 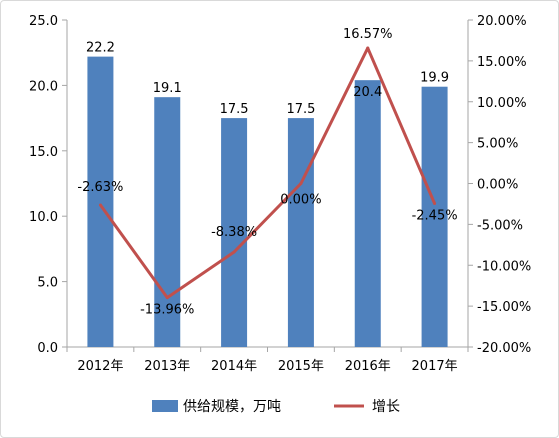 What do you see at coordinates (368, 34) in the screenshot?
I see `line-data-label: 16.57%` at bounding box center [368, 34].